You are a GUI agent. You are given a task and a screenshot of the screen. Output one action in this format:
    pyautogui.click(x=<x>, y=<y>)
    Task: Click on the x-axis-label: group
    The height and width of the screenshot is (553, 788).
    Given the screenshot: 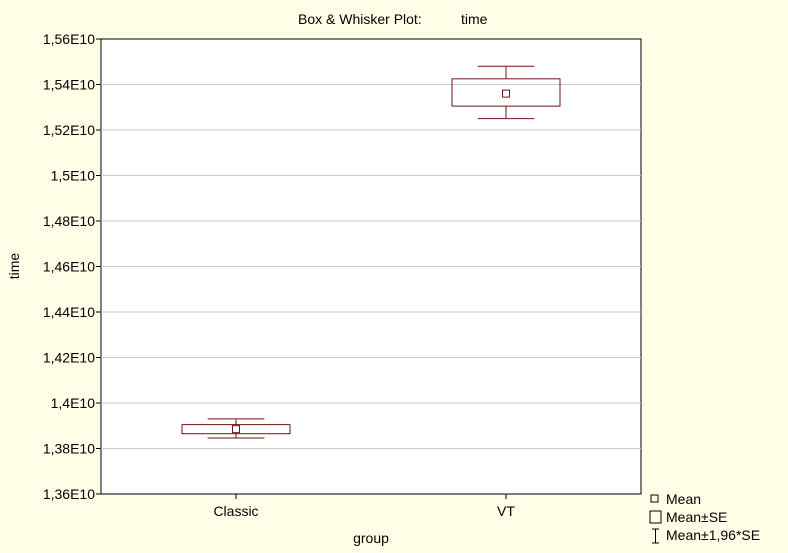 What is the action you would take?
    pyautogui.click(x=371, y=538)
    